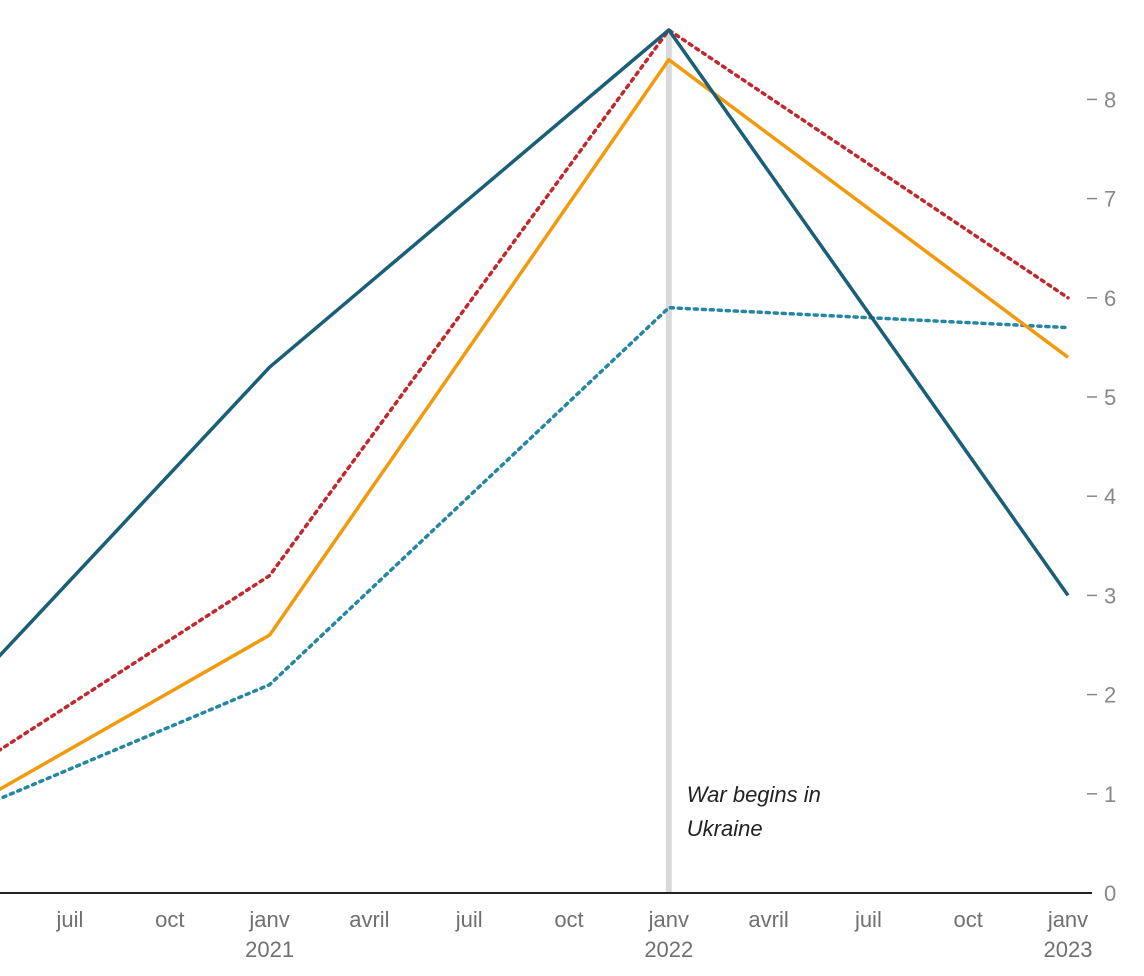 The width and height of the screenshot is (1144, 976). What do you see at coordinates (1110, 99) in the screenshot?
I see `y-tick-label: 8` at bounding box center [1110, 99].